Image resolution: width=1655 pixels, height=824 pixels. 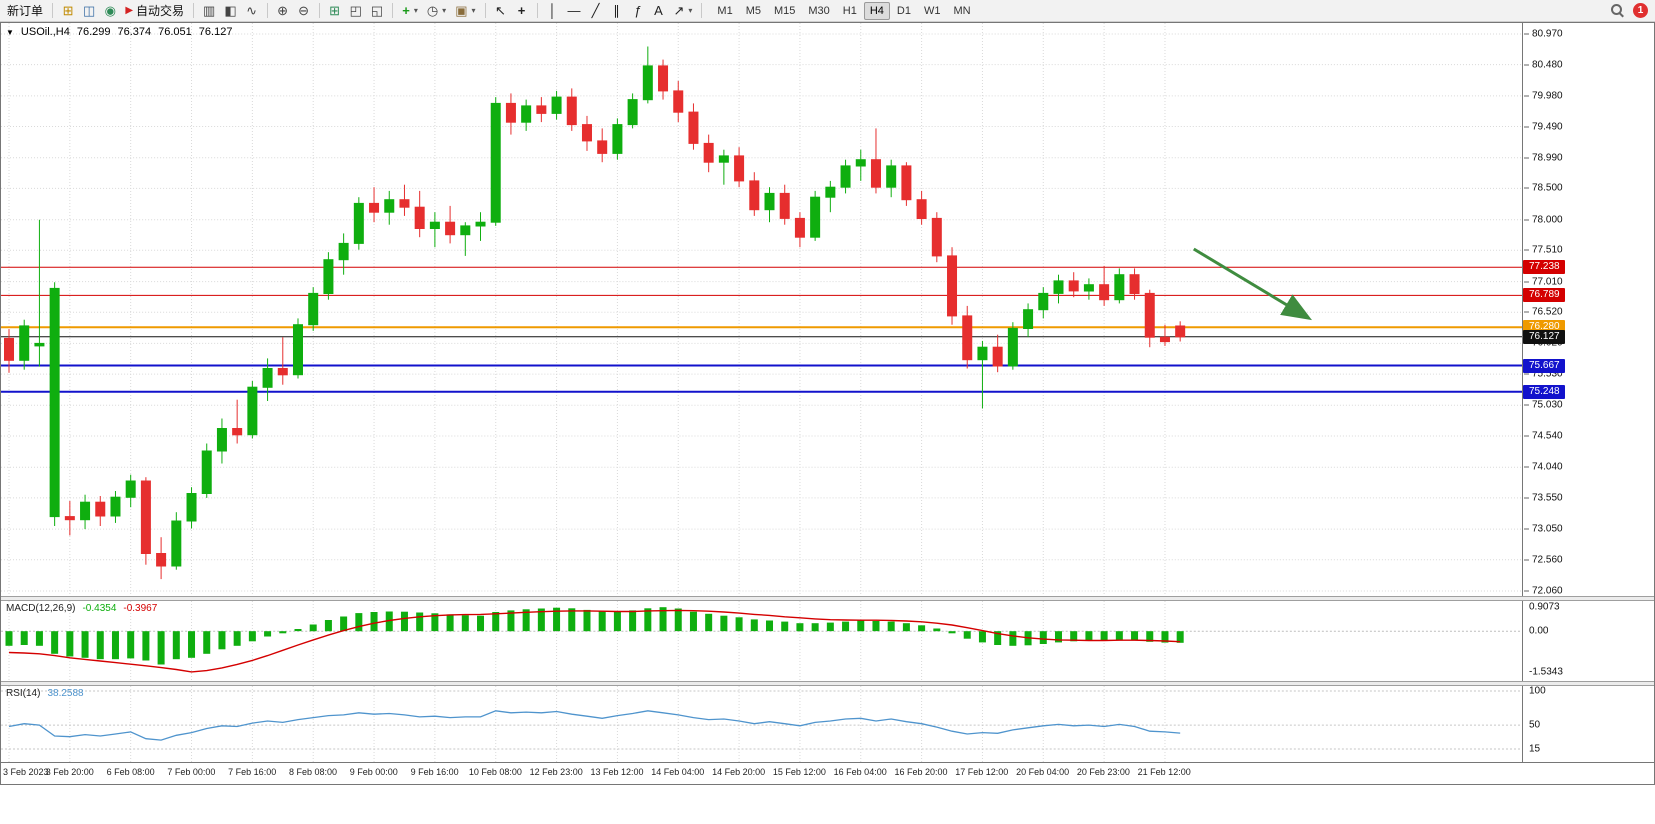 I want to click on timeframe-m5: M5, so click(x=753, y=11).